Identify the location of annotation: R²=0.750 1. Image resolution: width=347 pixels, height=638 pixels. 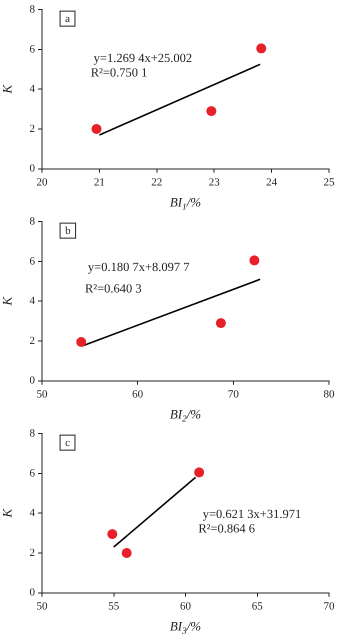
(119, 73).